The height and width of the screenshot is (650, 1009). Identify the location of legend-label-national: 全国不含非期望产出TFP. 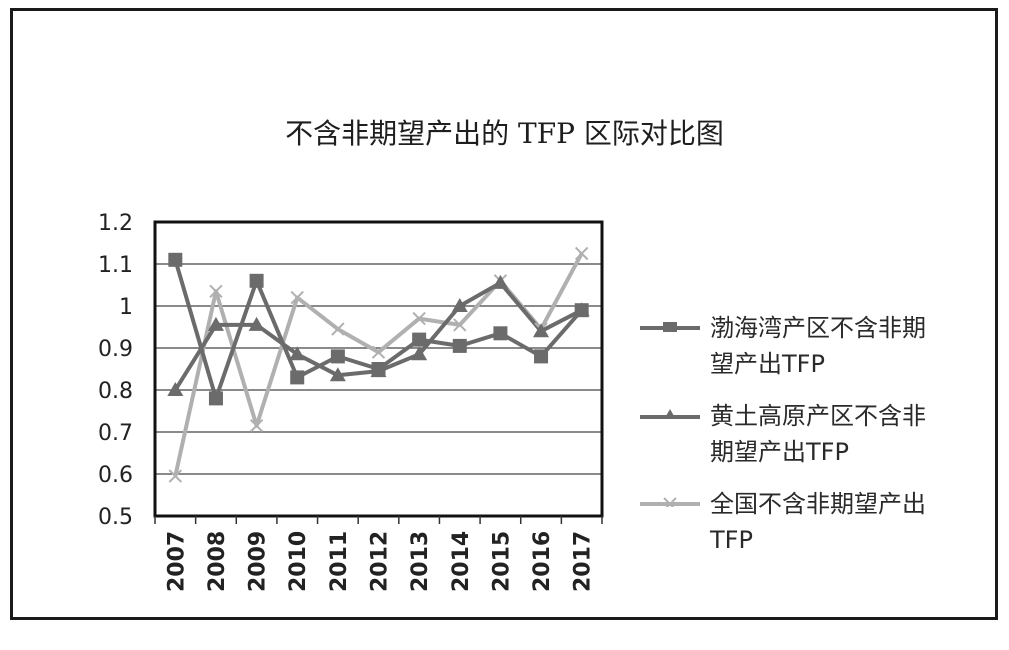
(818, 522).